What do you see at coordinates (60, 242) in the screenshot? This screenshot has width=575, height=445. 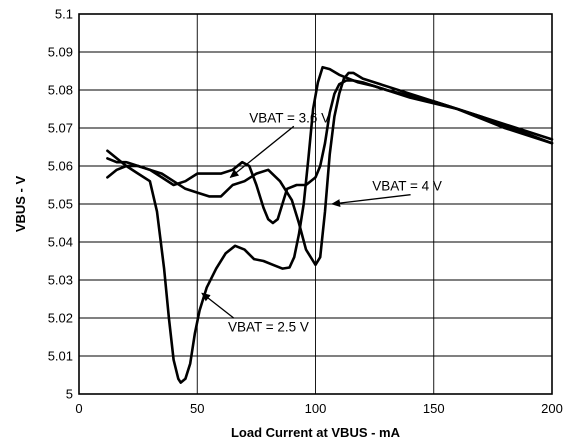 I see `y-tick-label: 5.04` at bounding box center [60, 242].